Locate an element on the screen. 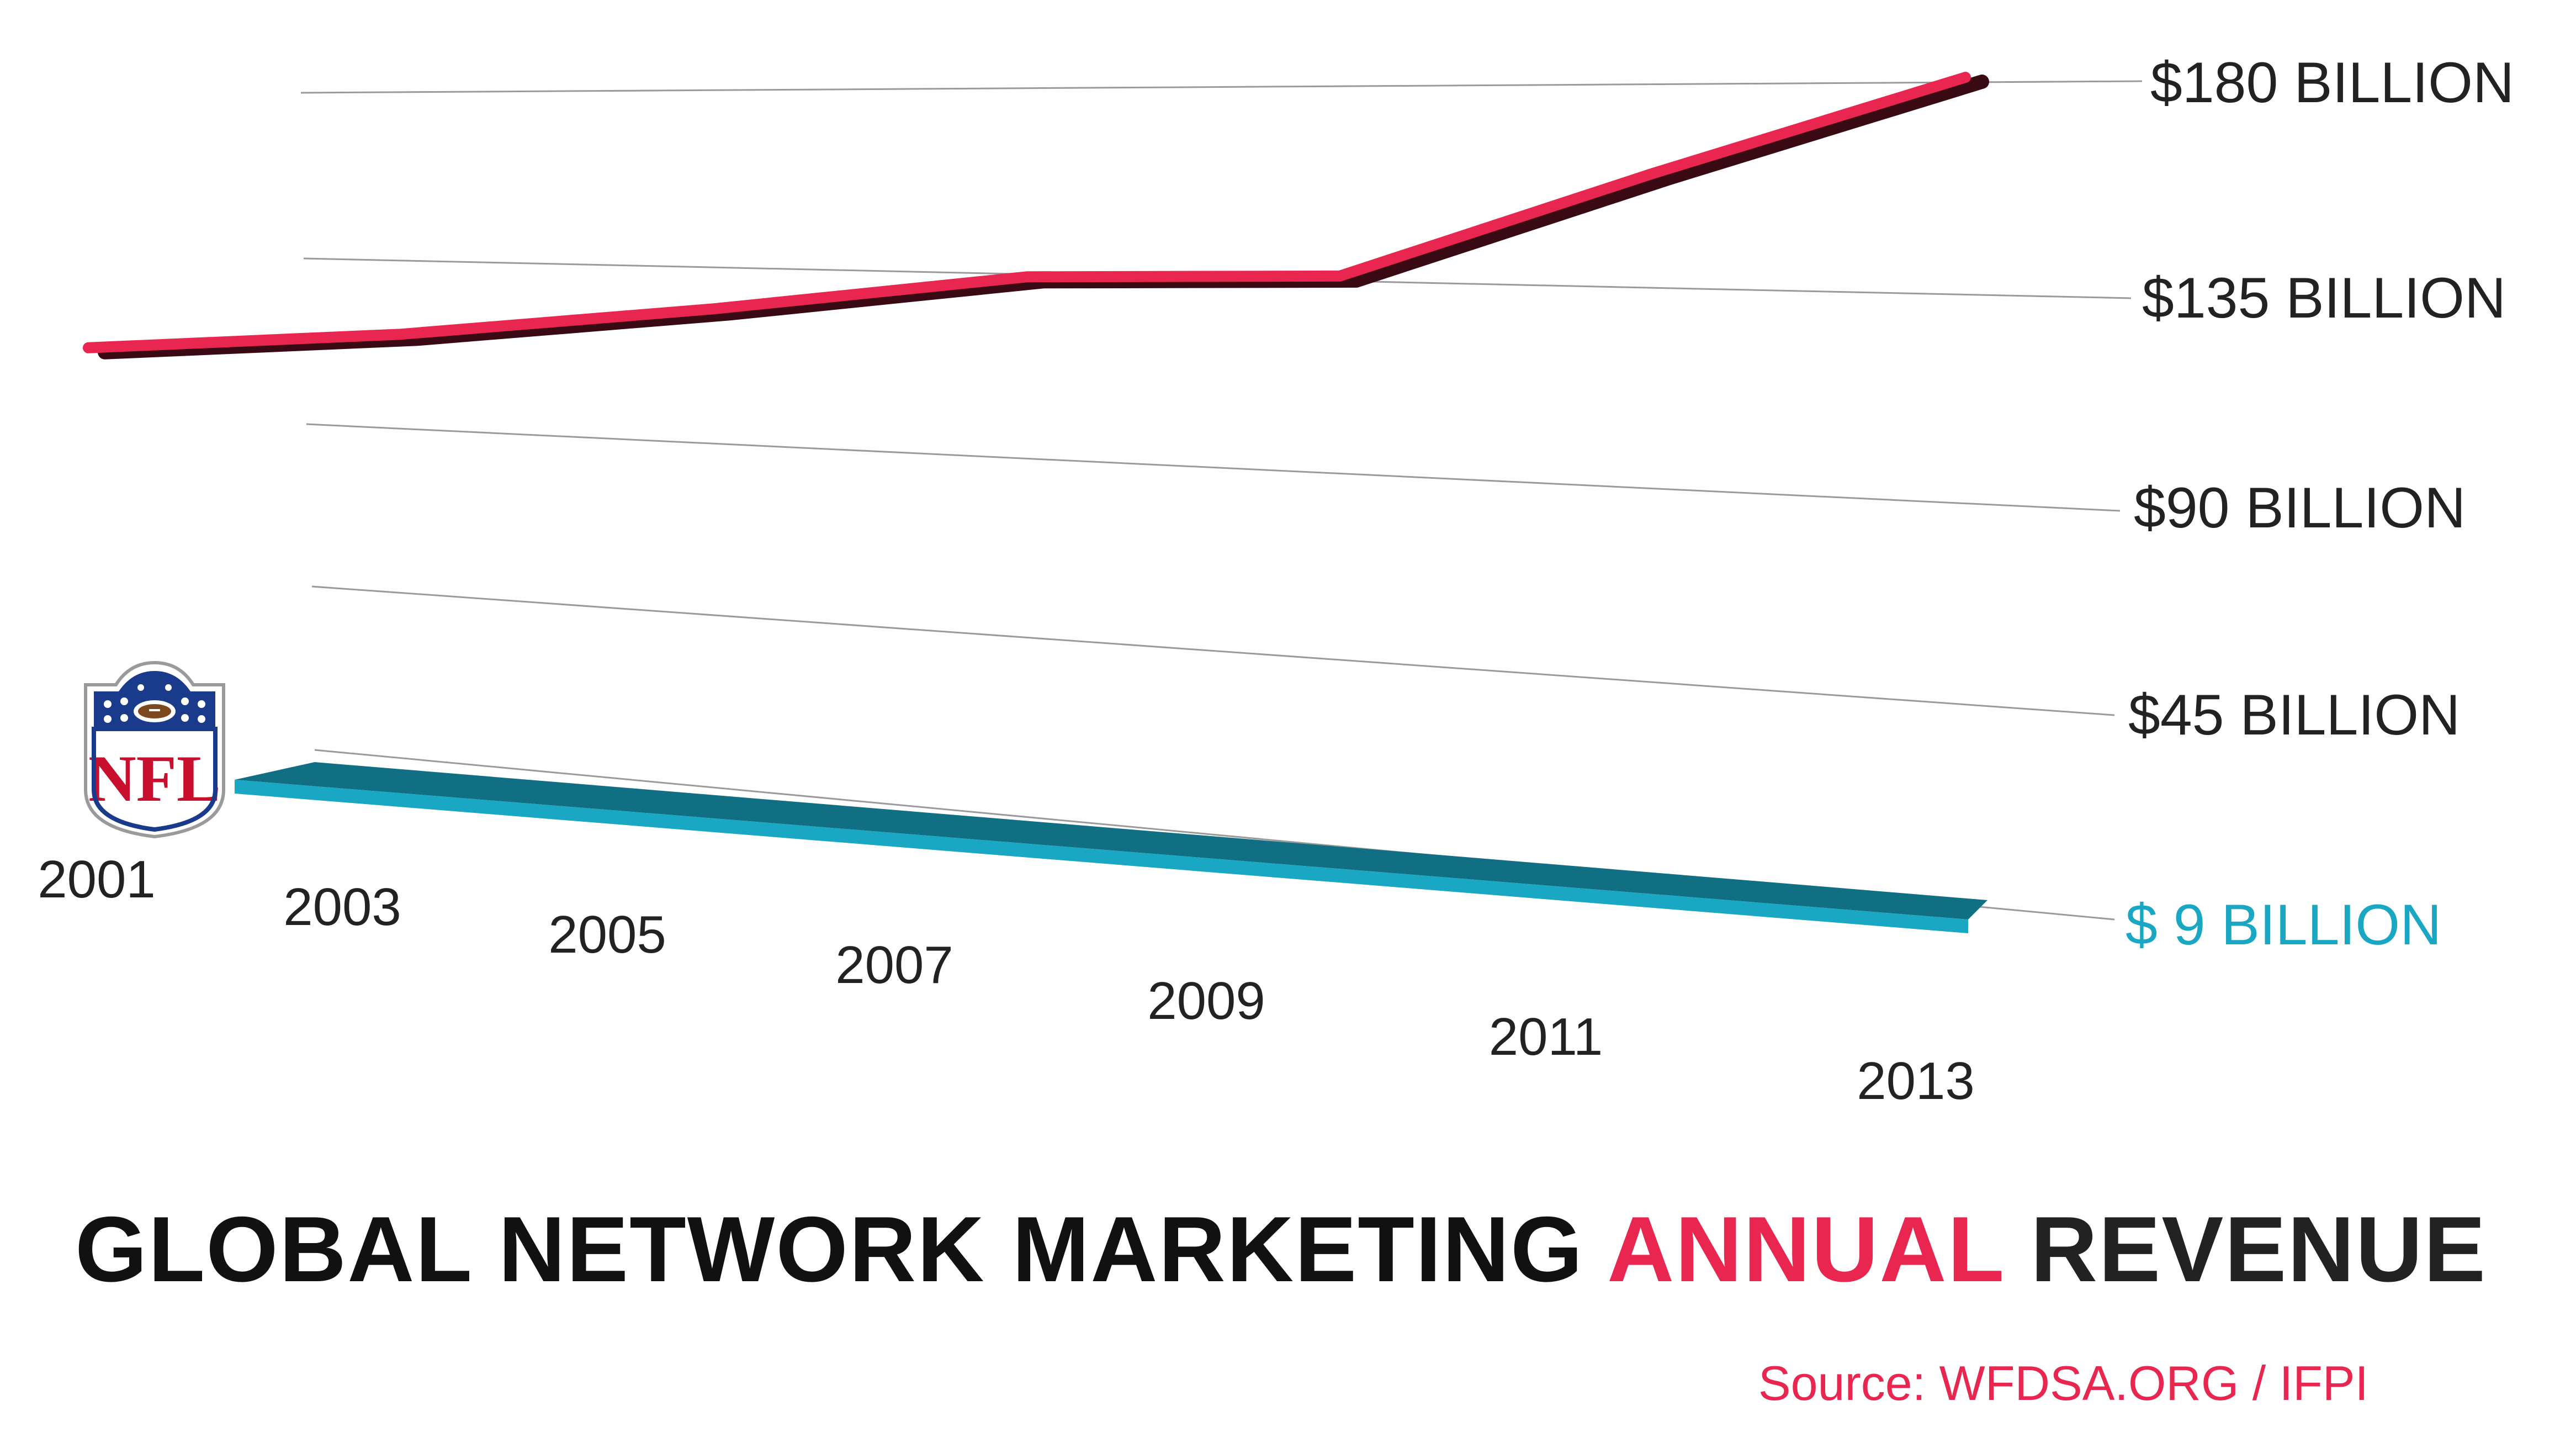 The width and height of the screenshot is (2576, 1443). source-note: Source: WFDSA.ORG / IFPI is located at coordinates (2063, 1383).